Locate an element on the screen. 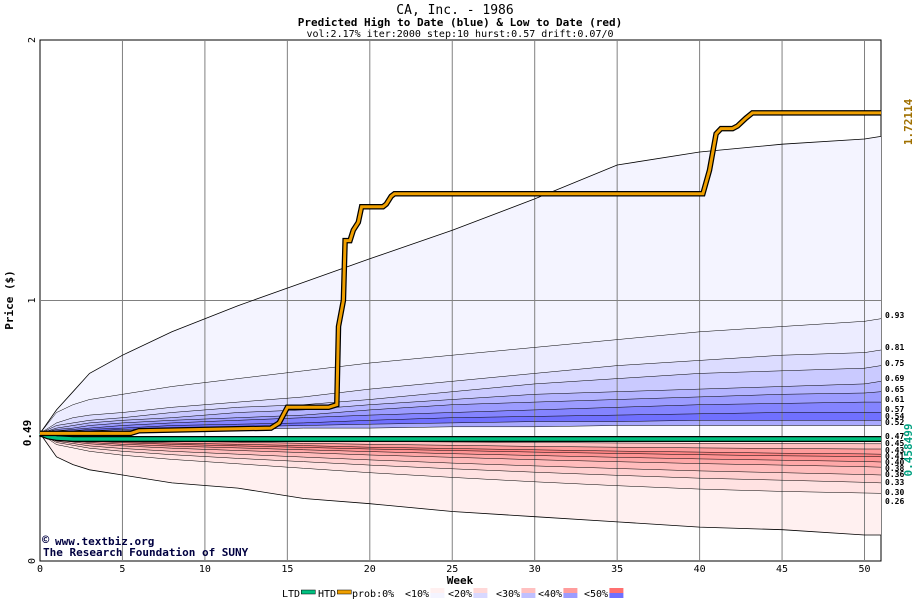  x-axis-ticks: 0 5 10 15 20 25 30 35 40 45 50 is located at coordinates (454, 569).